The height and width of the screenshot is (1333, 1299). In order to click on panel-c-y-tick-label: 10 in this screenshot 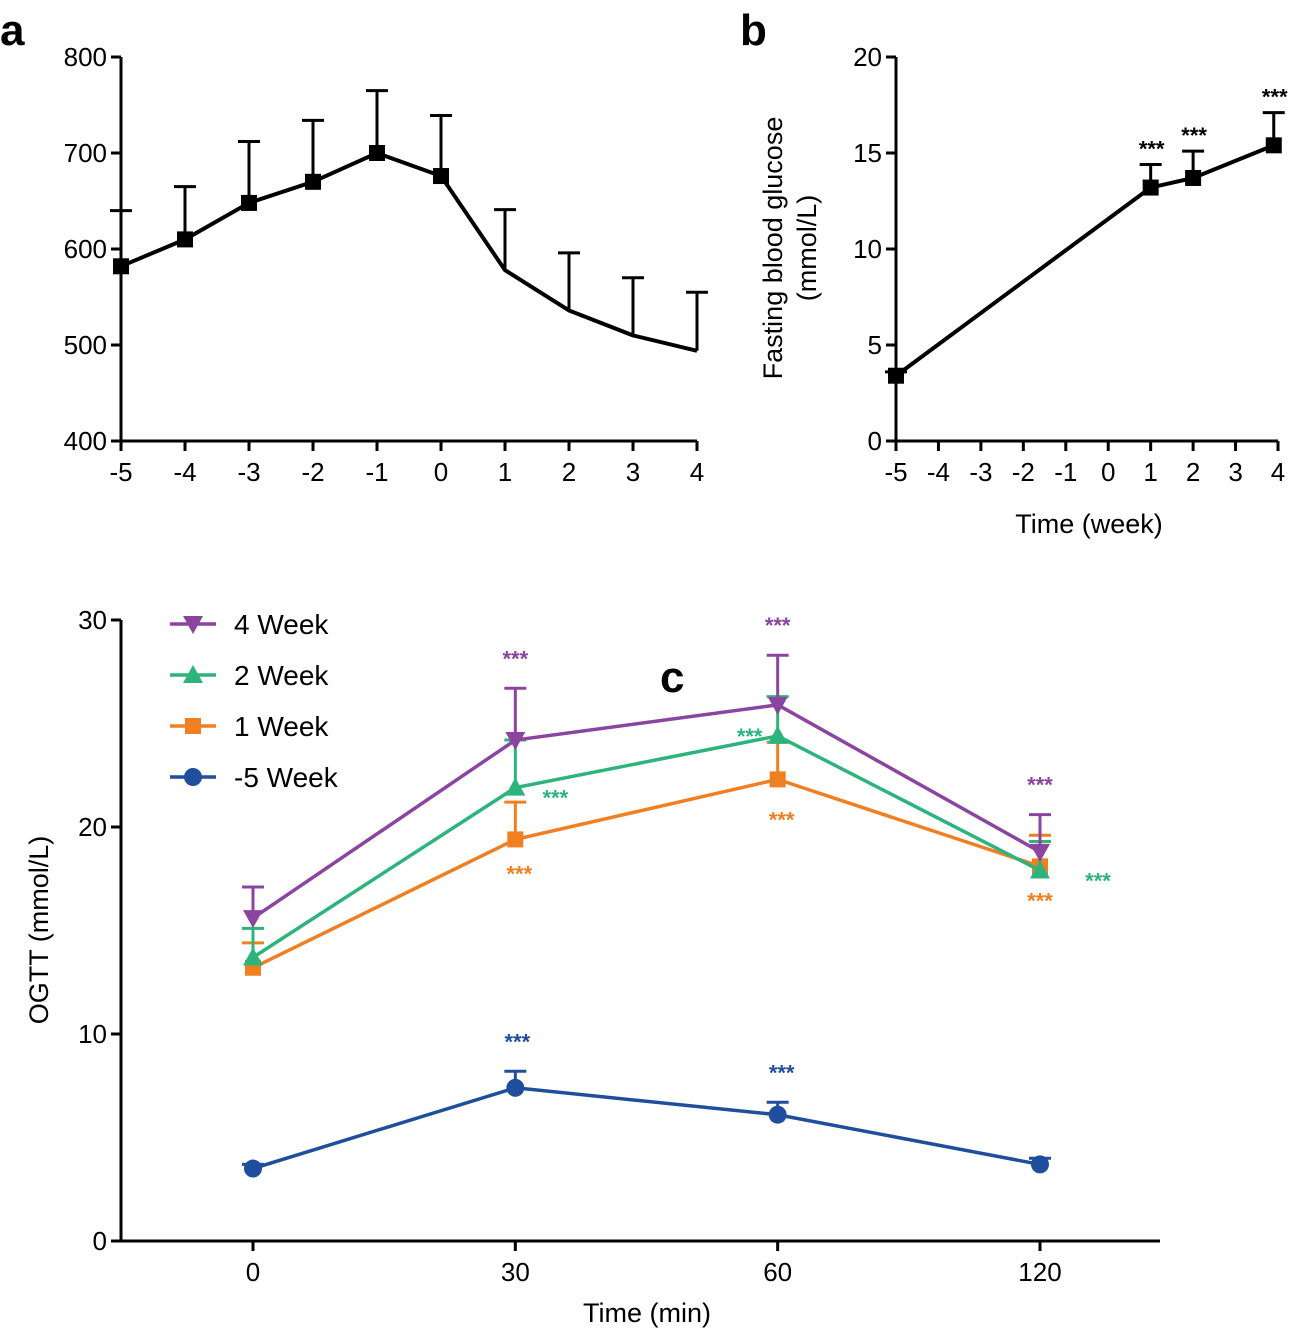, I will do `click(92, 1034)`.